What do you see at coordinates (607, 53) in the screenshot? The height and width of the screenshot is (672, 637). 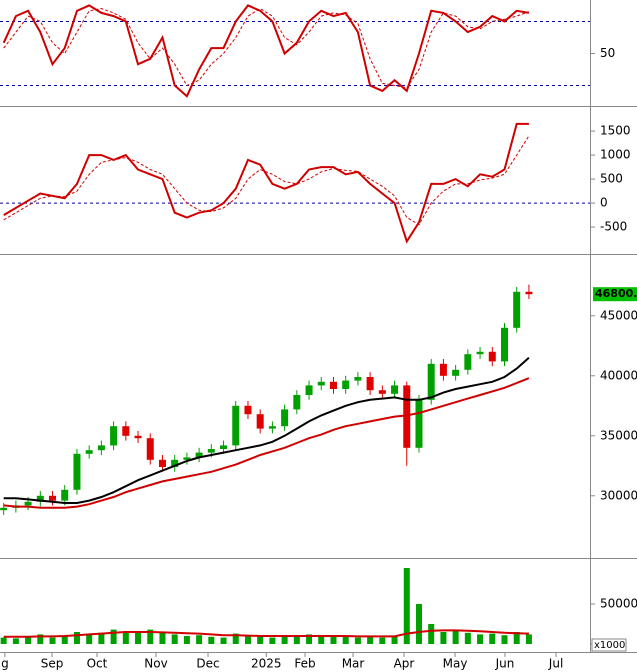 I see `y-tick-label: 50` at bounding box center [607, 53].